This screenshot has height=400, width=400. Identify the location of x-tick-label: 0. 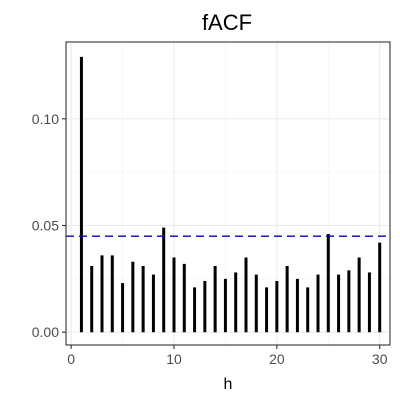
(71, 359).